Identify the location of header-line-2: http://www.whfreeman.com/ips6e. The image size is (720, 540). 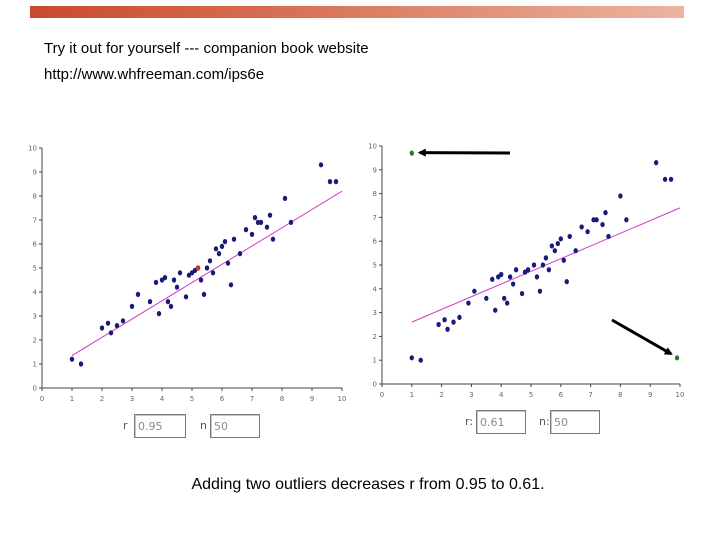
(154, 74).